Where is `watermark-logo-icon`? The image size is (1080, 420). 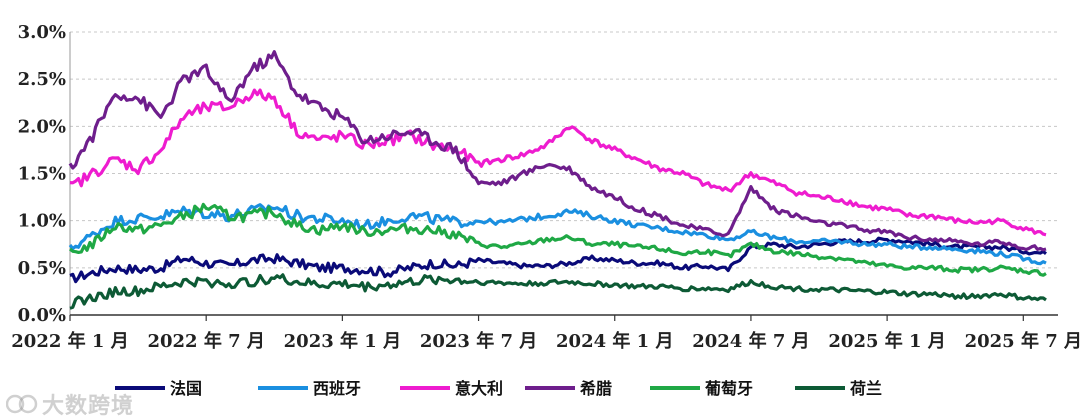
watermark-logo-icon is located at coordinates (22, 404).